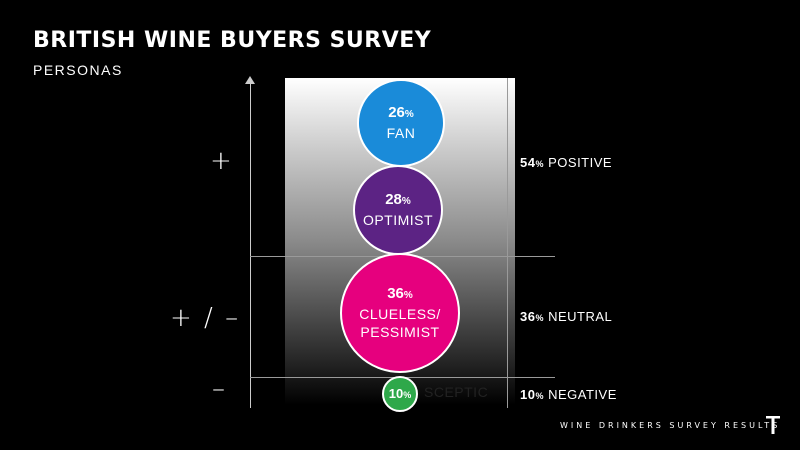 The width and height of the screenshot is (800, 450). I want to click on persona-percent: 28%, so click(398, 199).